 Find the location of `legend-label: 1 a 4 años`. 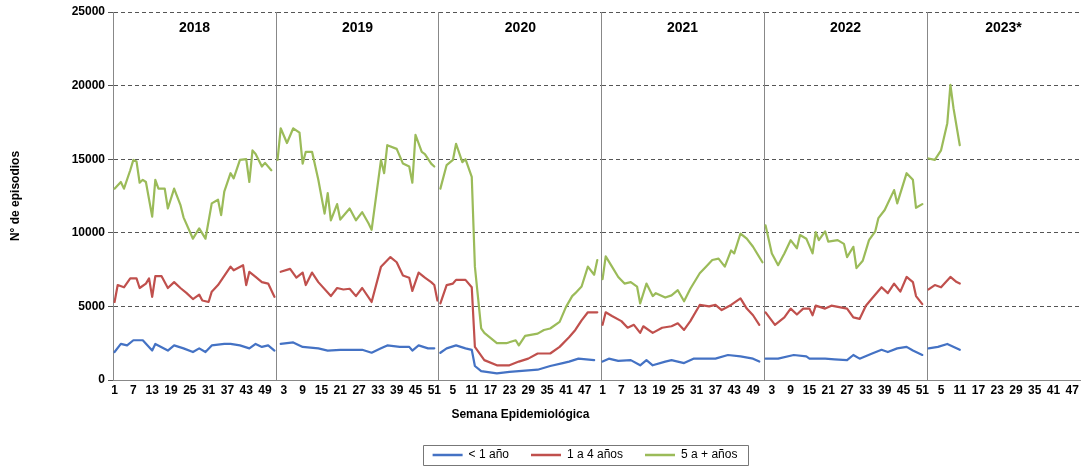

legend-label: 1 a 4 años is located at coordinates (594, 454).